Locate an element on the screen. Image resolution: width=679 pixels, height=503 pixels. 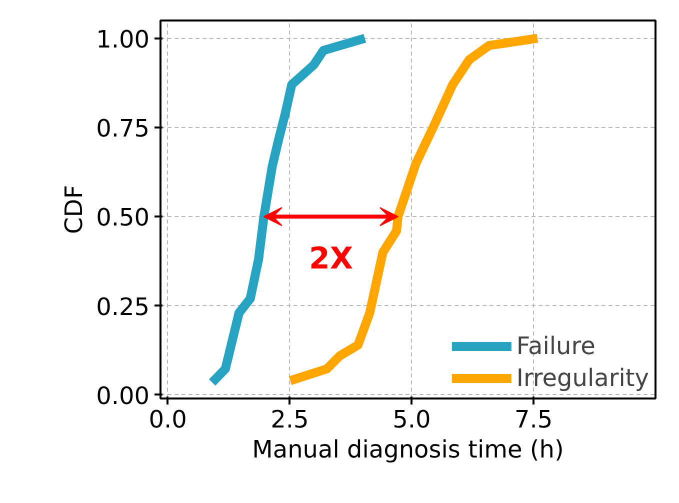
x-tick-label: 5.0 is located at coordinates (411, 420).